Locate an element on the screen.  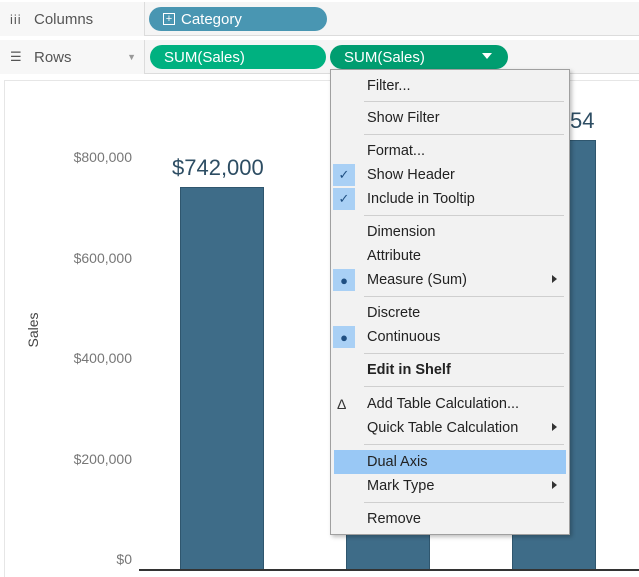
menu-attribute-label: Attribute is located at coordinates (394, 256).